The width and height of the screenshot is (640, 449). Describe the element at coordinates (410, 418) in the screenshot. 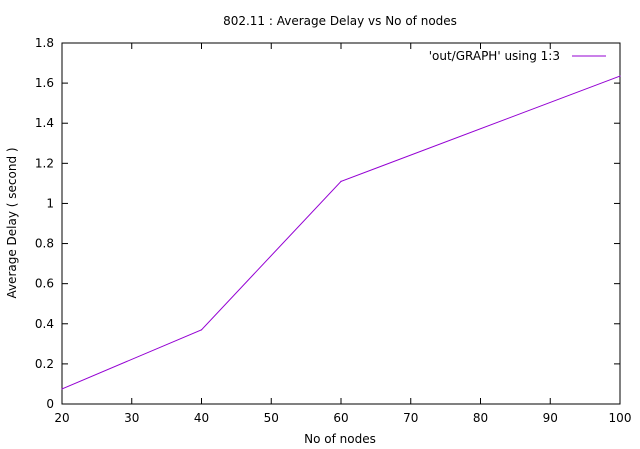

I see `x-tick-label: 70` at that location.